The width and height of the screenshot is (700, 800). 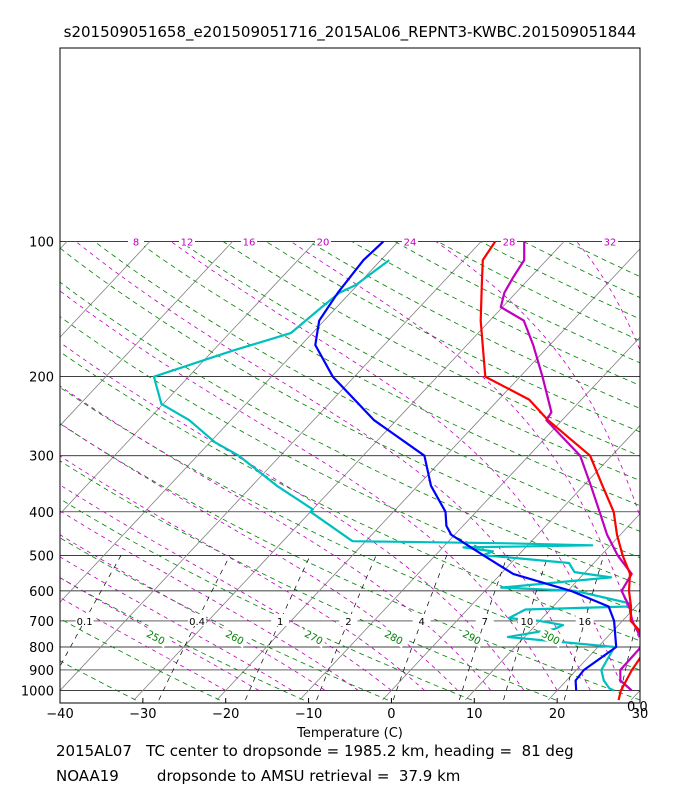 I want to click on moist-adiabat-label: 20, so click(x=323, y=243).